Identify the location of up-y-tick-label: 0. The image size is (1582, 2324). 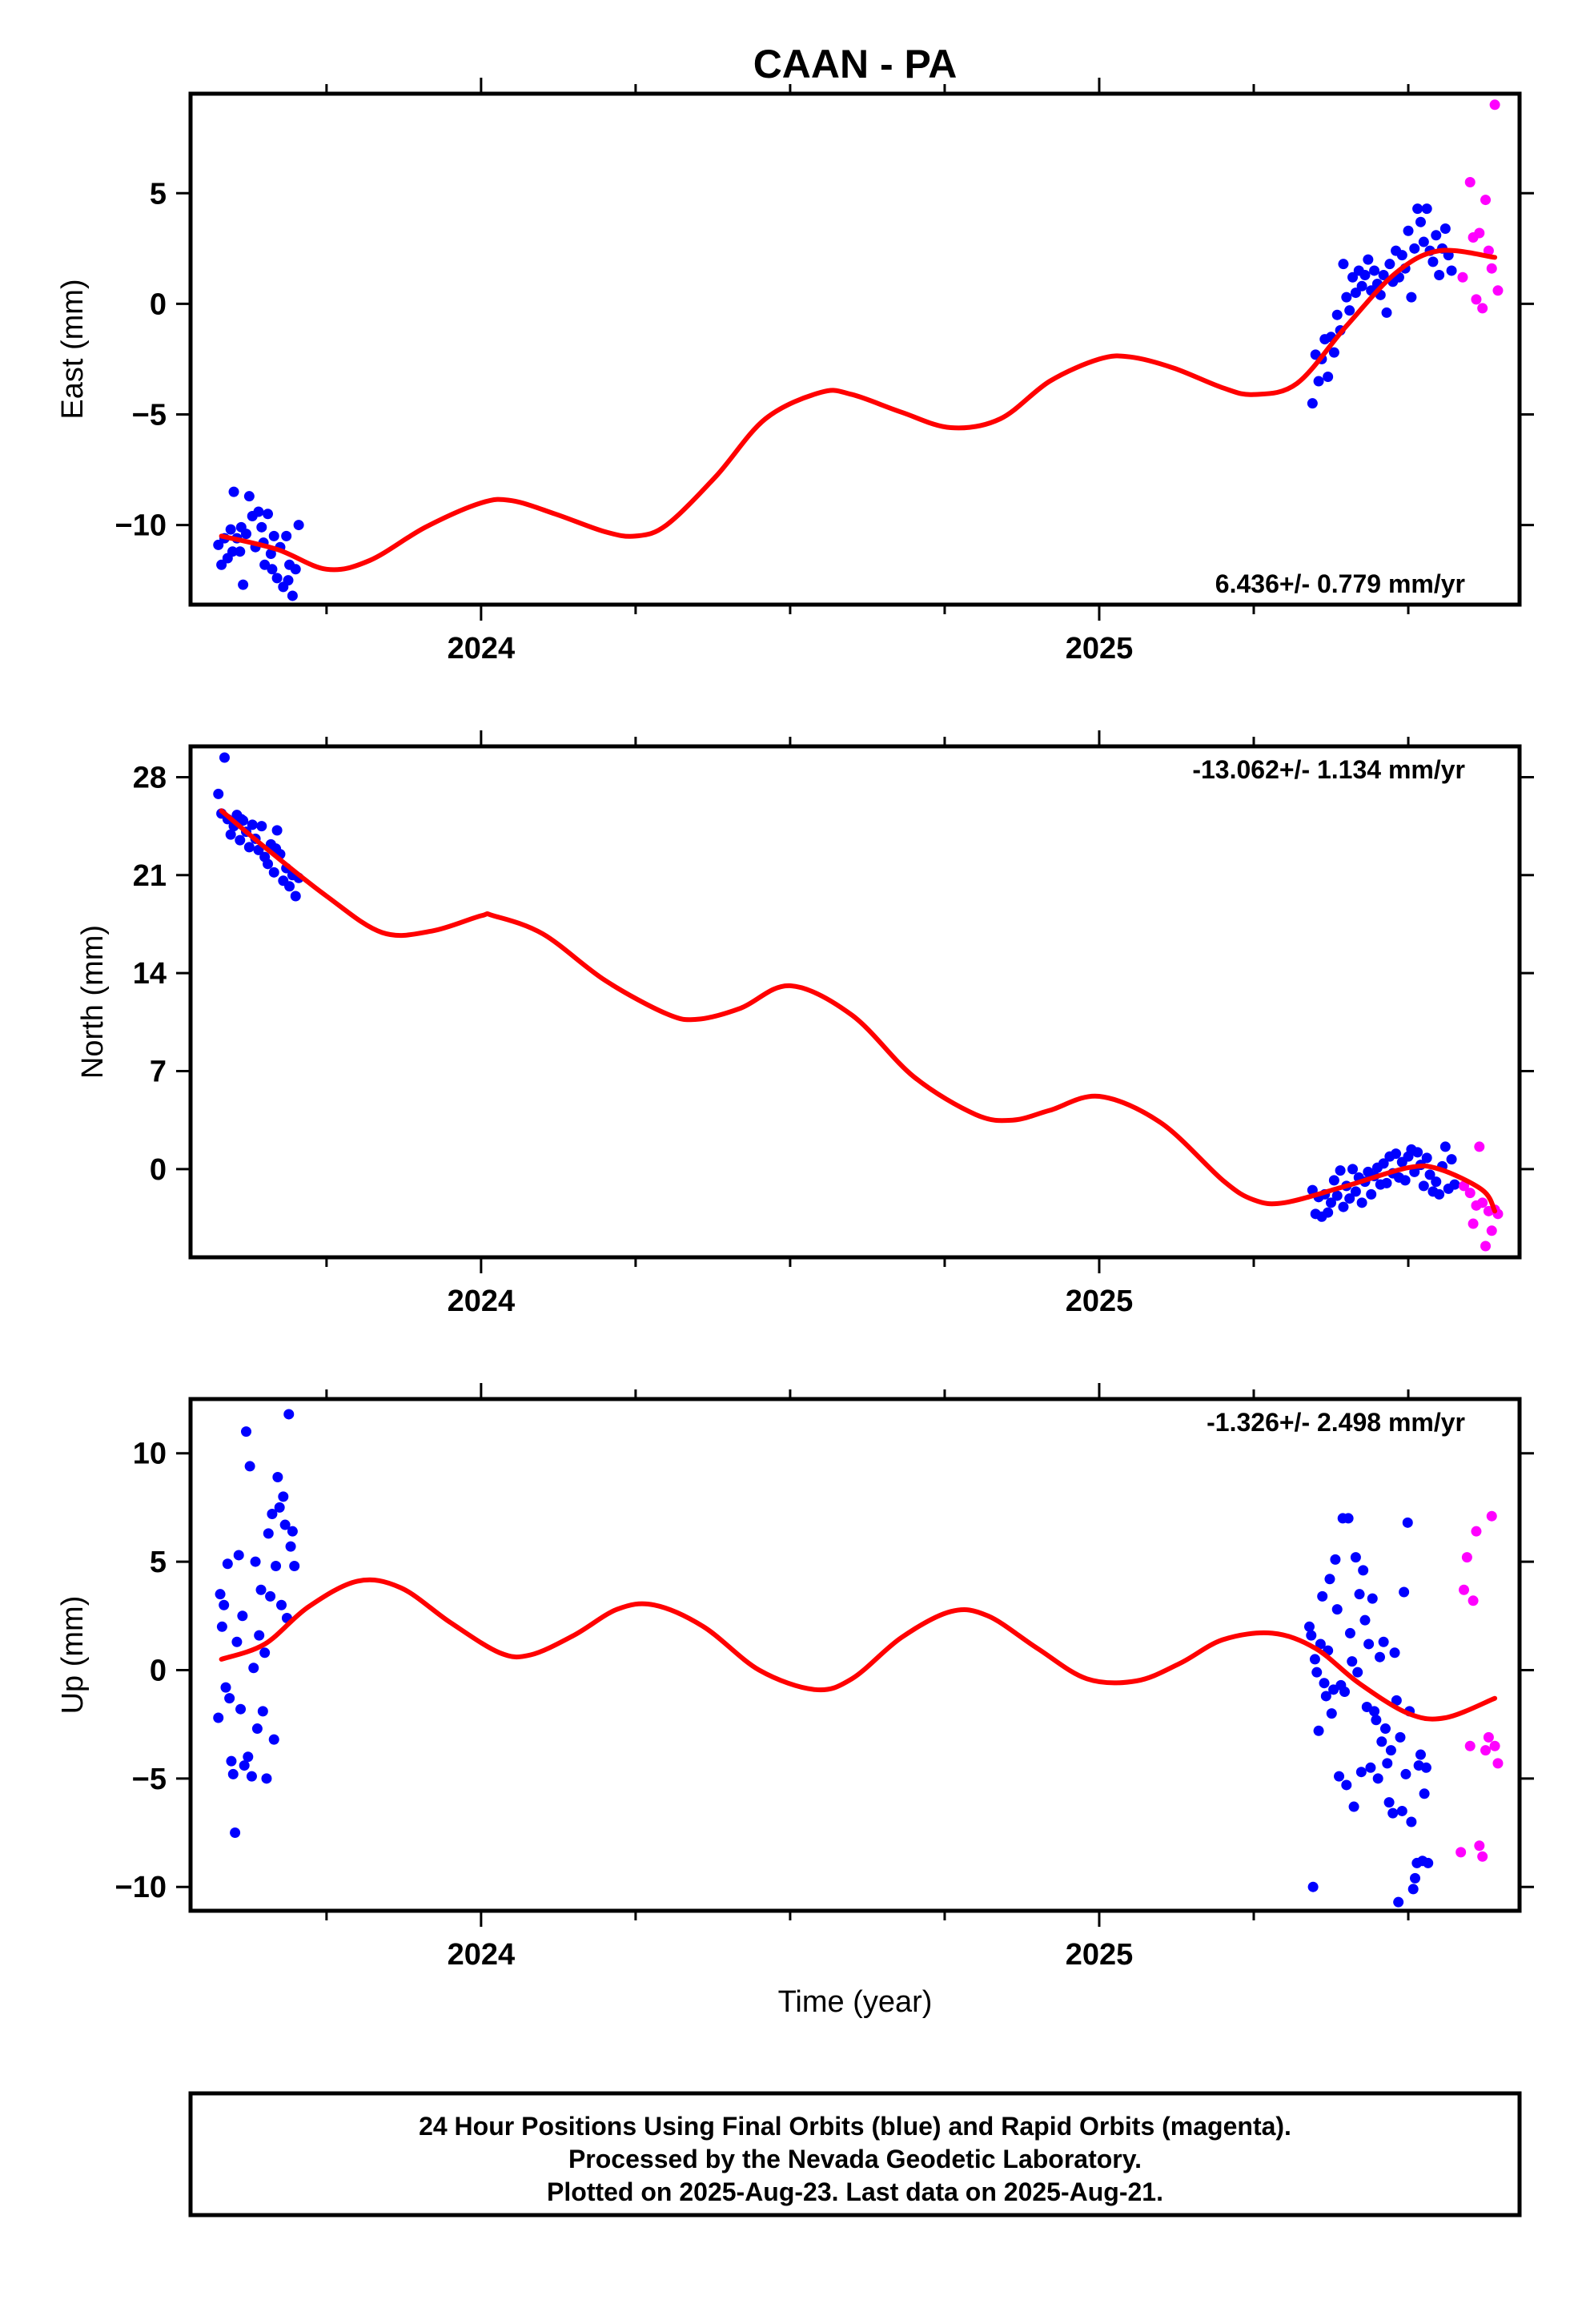
(158, 1670).